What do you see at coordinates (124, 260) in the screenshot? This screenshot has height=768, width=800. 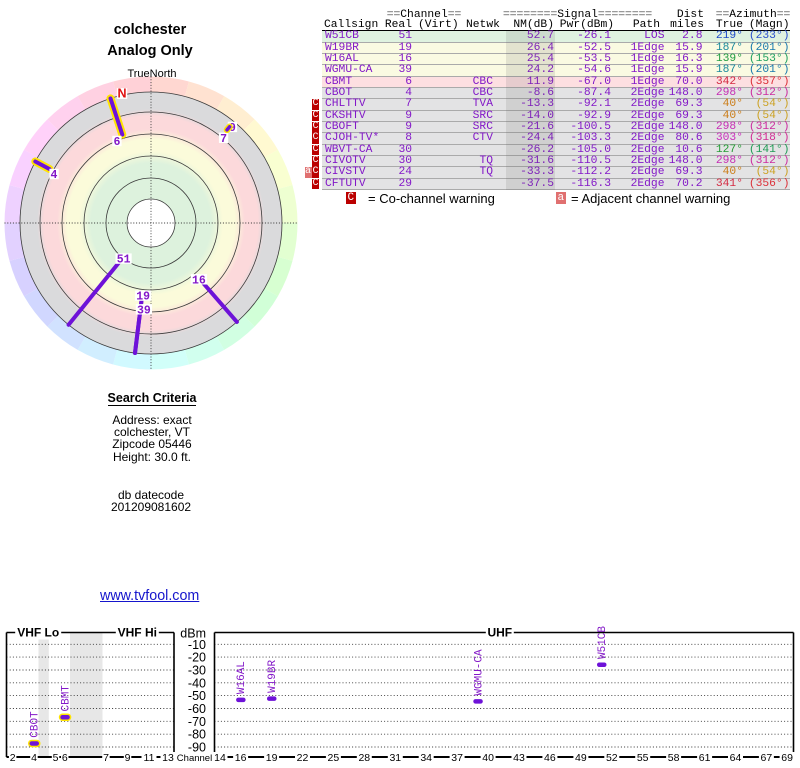 I see `svg-text: 51` at bounding box center [124, 260].